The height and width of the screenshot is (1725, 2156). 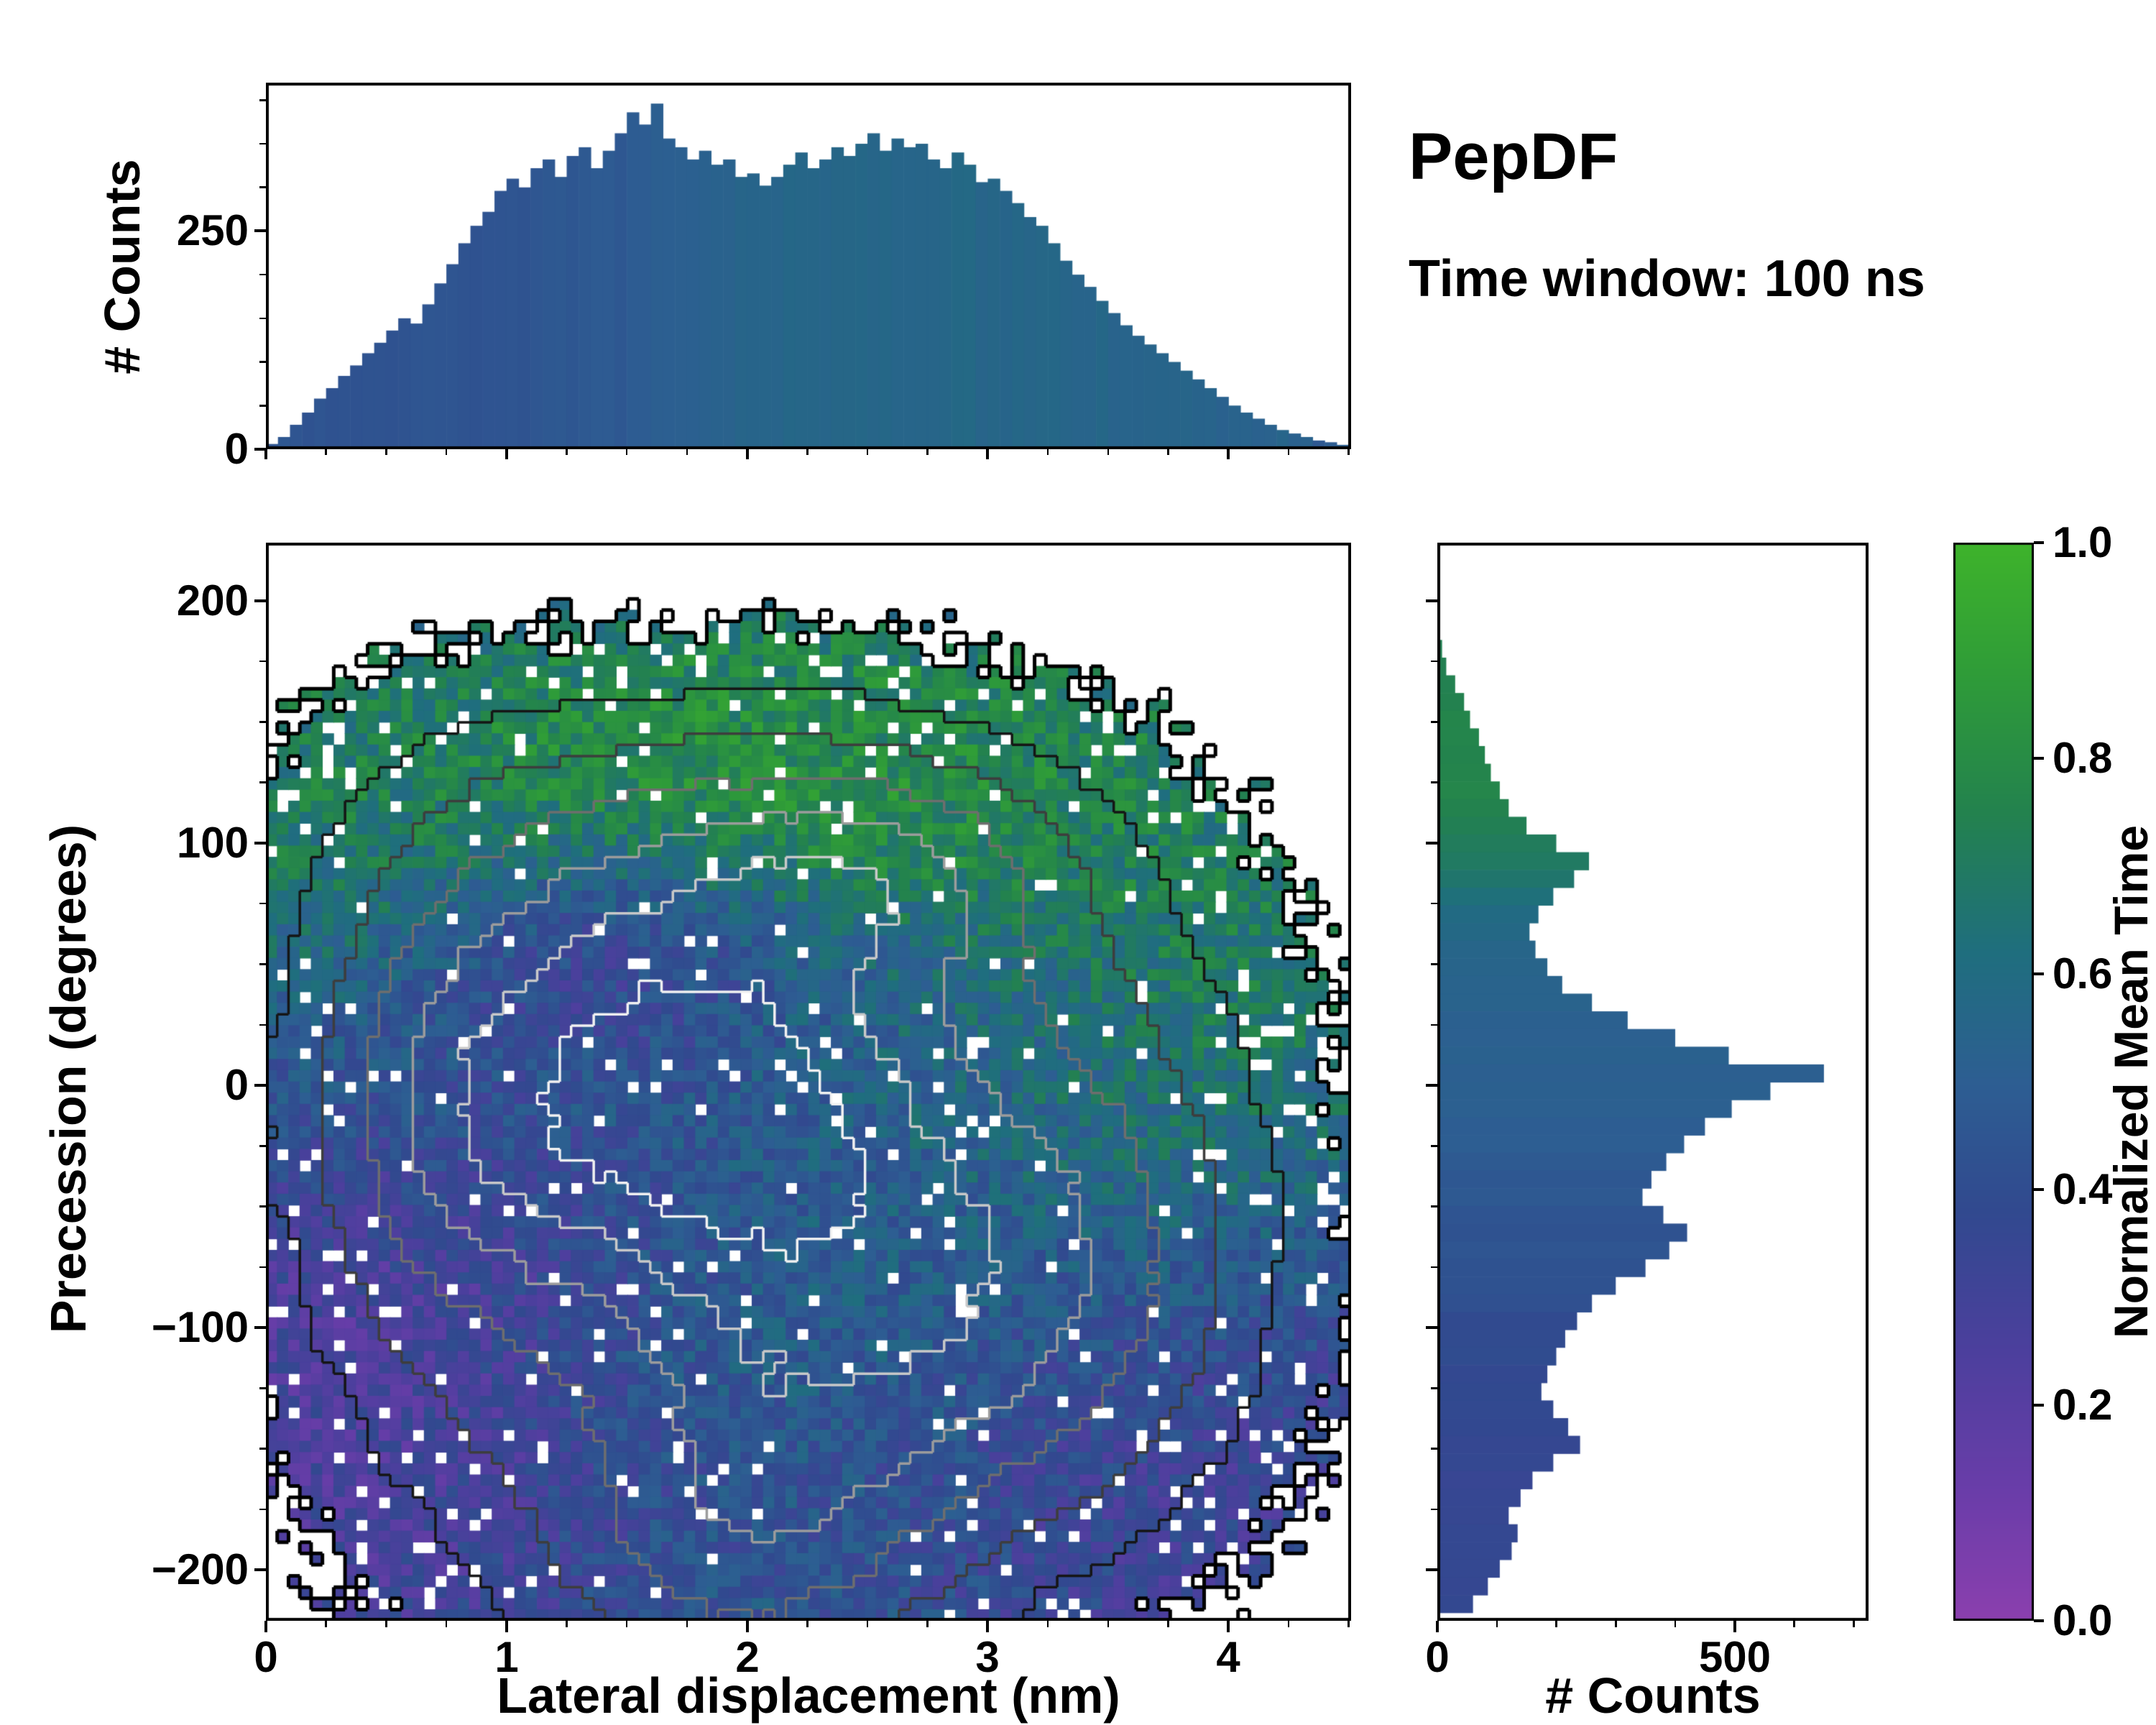 I want to click on main-xtick: 1, so click(x=507, y=1657).